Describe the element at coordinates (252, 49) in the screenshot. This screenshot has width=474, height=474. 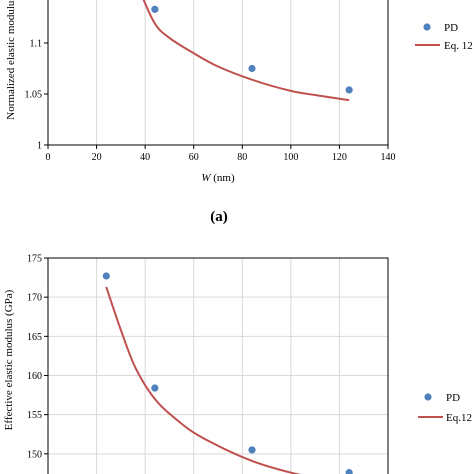
I see `chart-a-pd-points` at that location.